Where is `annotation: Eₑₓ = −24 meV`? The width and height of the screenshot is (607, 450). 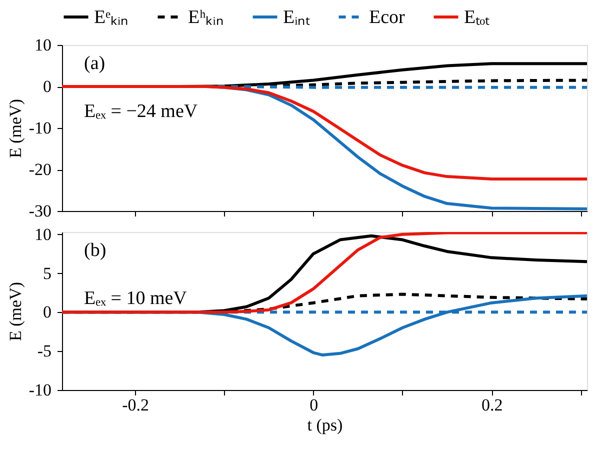
annotation: Eₑₓ = −24 meV is located at coordinates (141, 111).